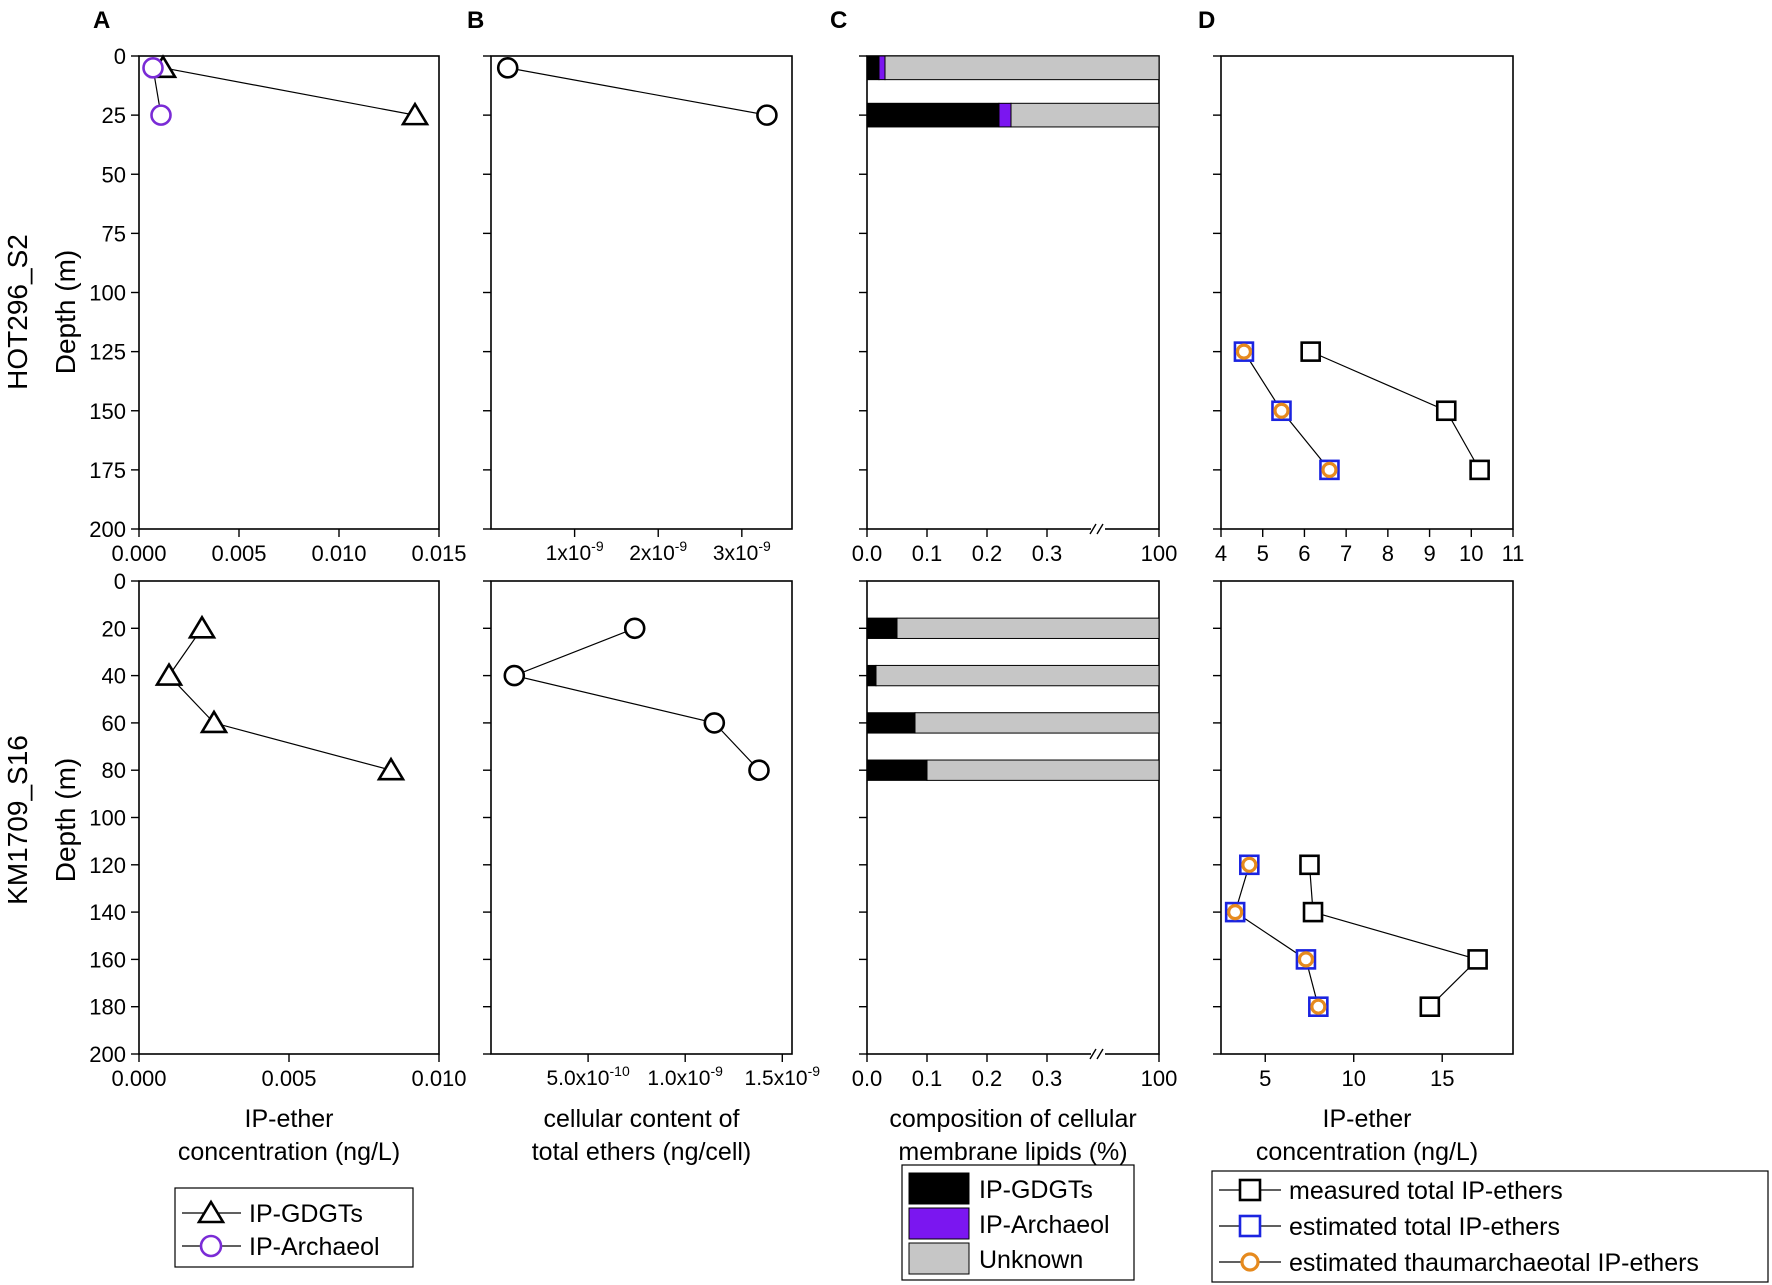 Image resolution: width=1772 pixels, height=1285 pixels. What do you see at coordinates (575, 551) in the screenshot?
I see `x-tick-label: 1x10⁻⁹` at bounding box center [575, 551].